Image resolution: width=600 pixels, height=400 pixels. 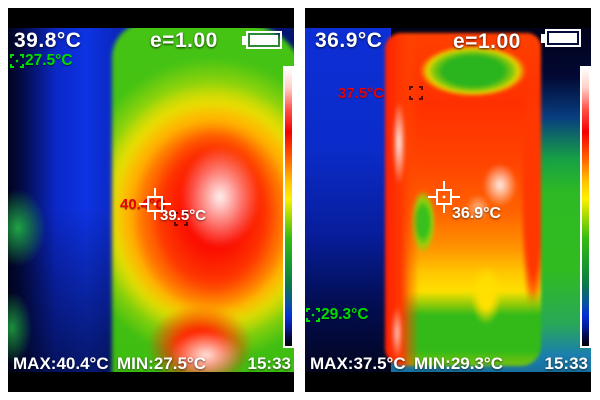 I want to click on spot-temperature: 36.9°C, so click(x=349, y=40).